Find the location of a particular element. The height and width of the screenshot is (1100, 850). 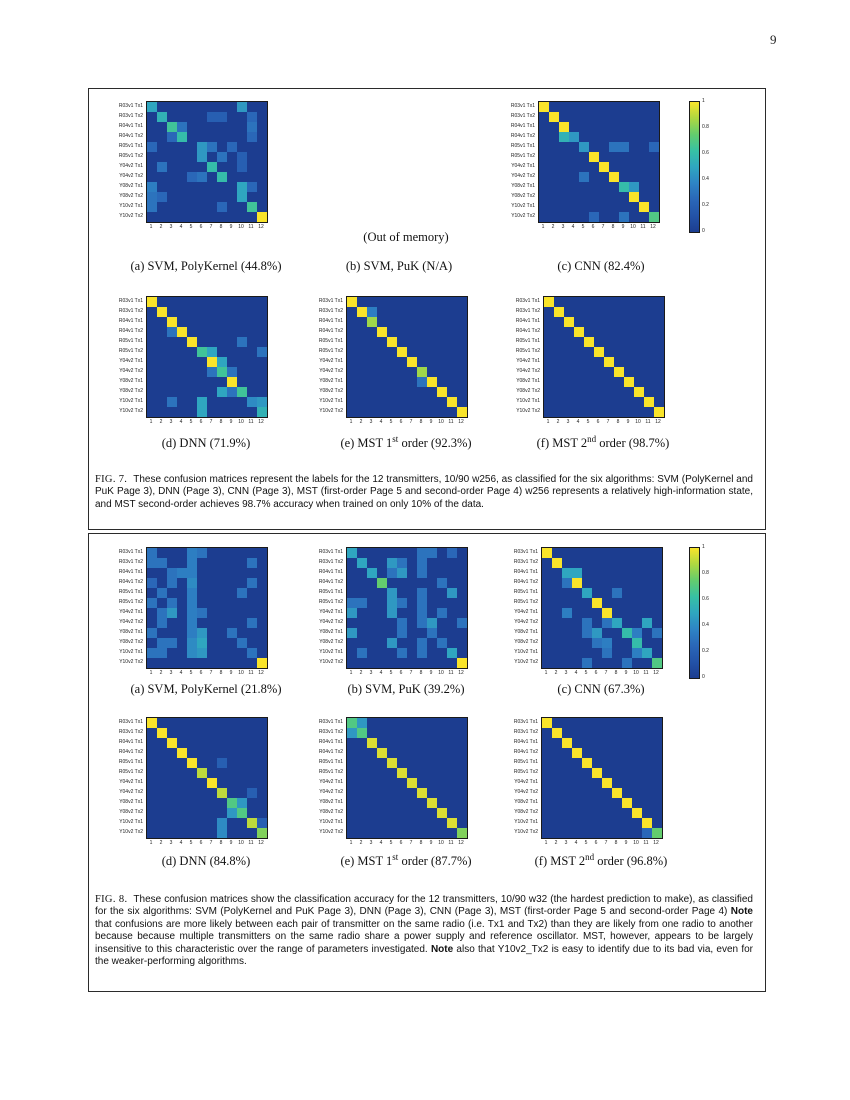

matrix-col-label: 11 is located at coordinates (251, 227).